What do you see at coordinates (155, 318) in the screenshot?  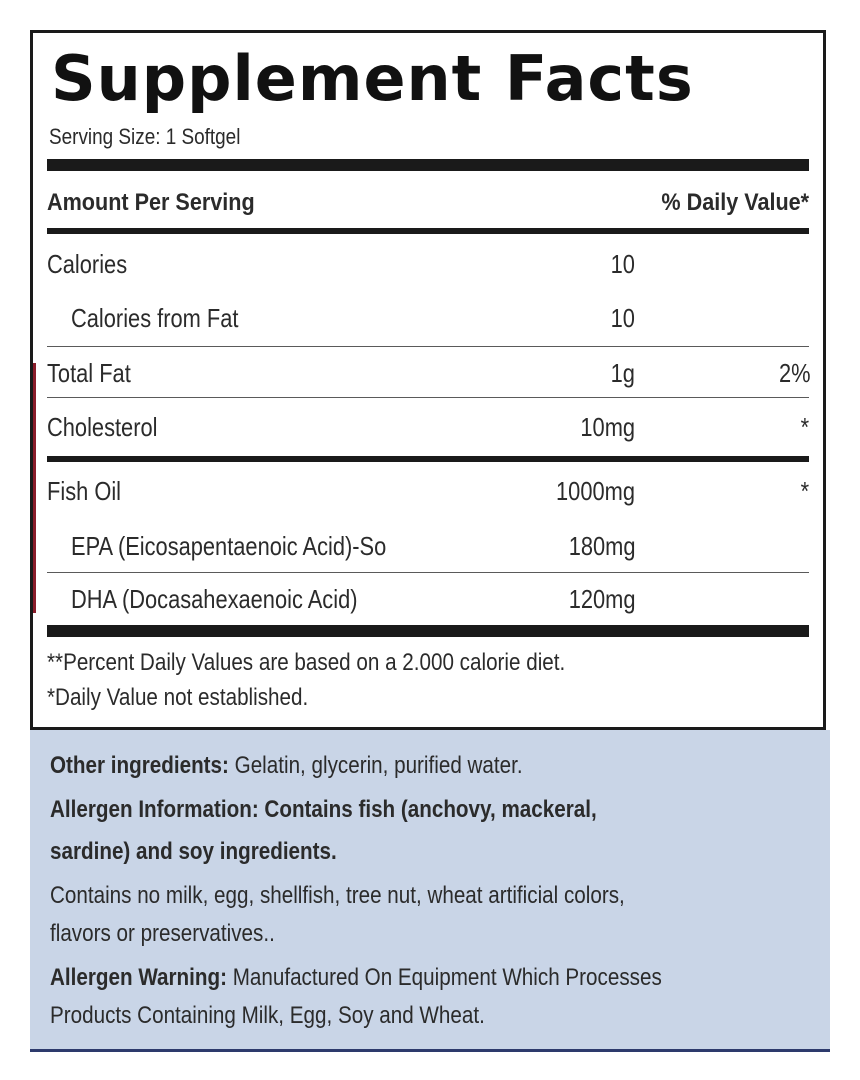 I see `row-calories-from-fat-name: Calories from Fat` at bounding box center [155, 318].